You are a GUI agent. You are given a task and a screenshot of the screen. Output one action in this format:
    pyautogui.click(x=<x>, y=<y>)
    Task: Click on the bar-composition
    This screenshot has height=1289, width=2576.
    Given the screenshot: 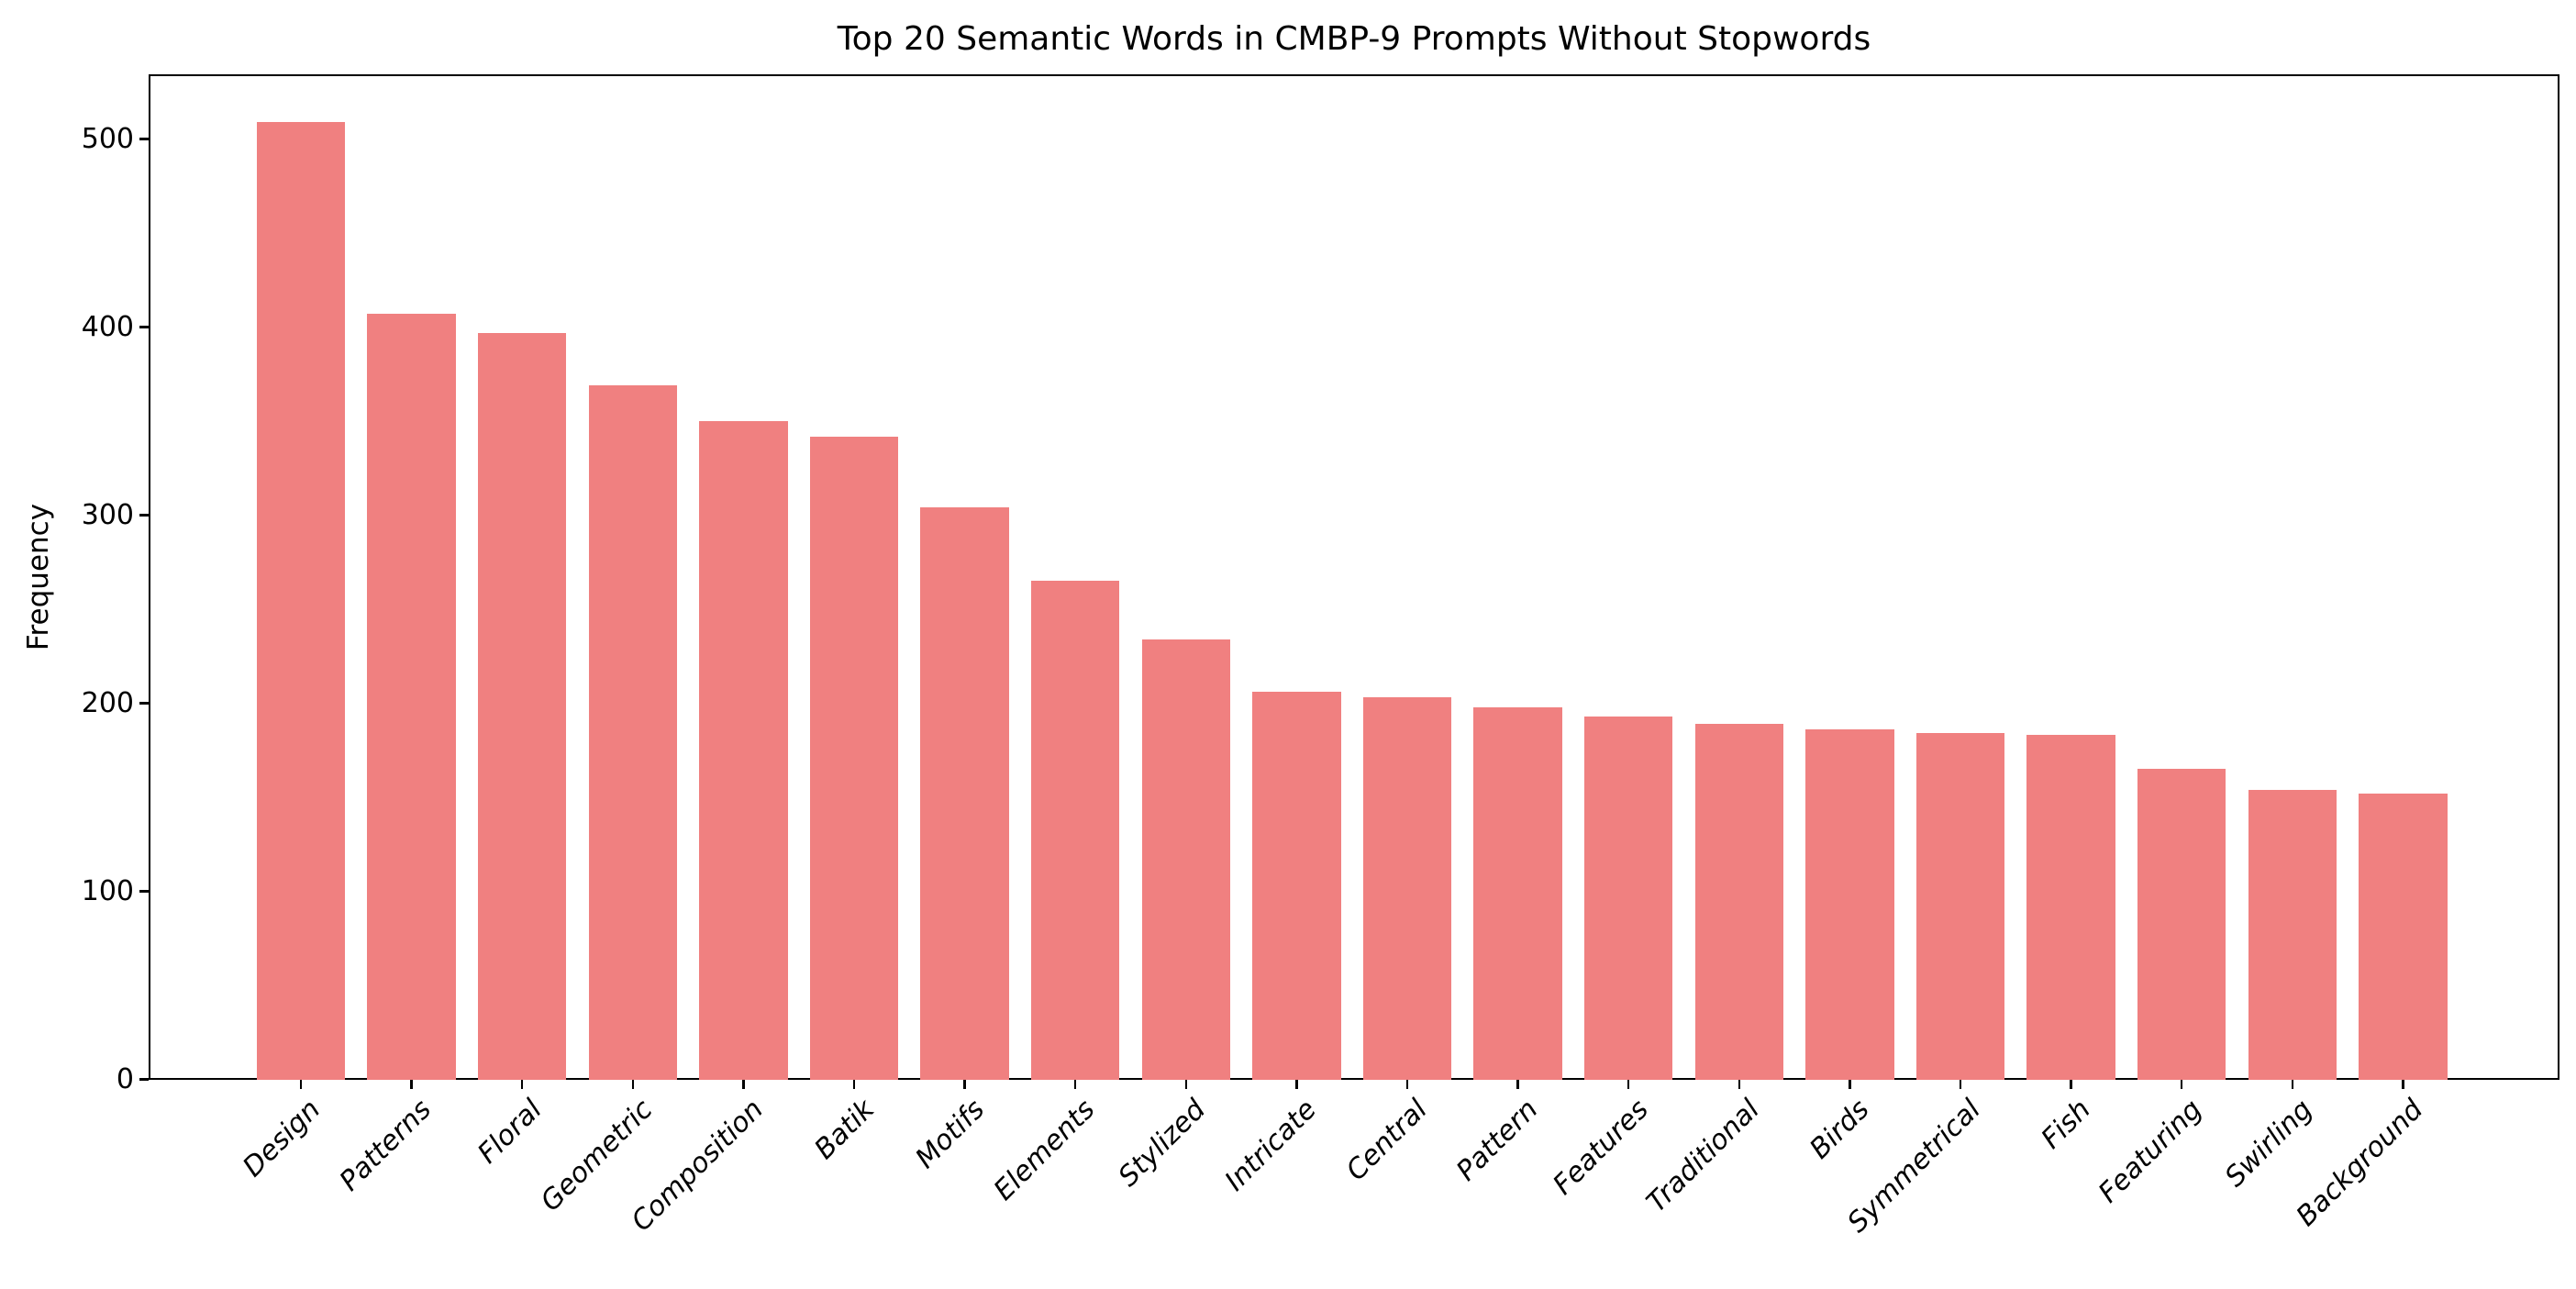 What is the action you would take?
    pyautogui.click(x=743, y=750)
    